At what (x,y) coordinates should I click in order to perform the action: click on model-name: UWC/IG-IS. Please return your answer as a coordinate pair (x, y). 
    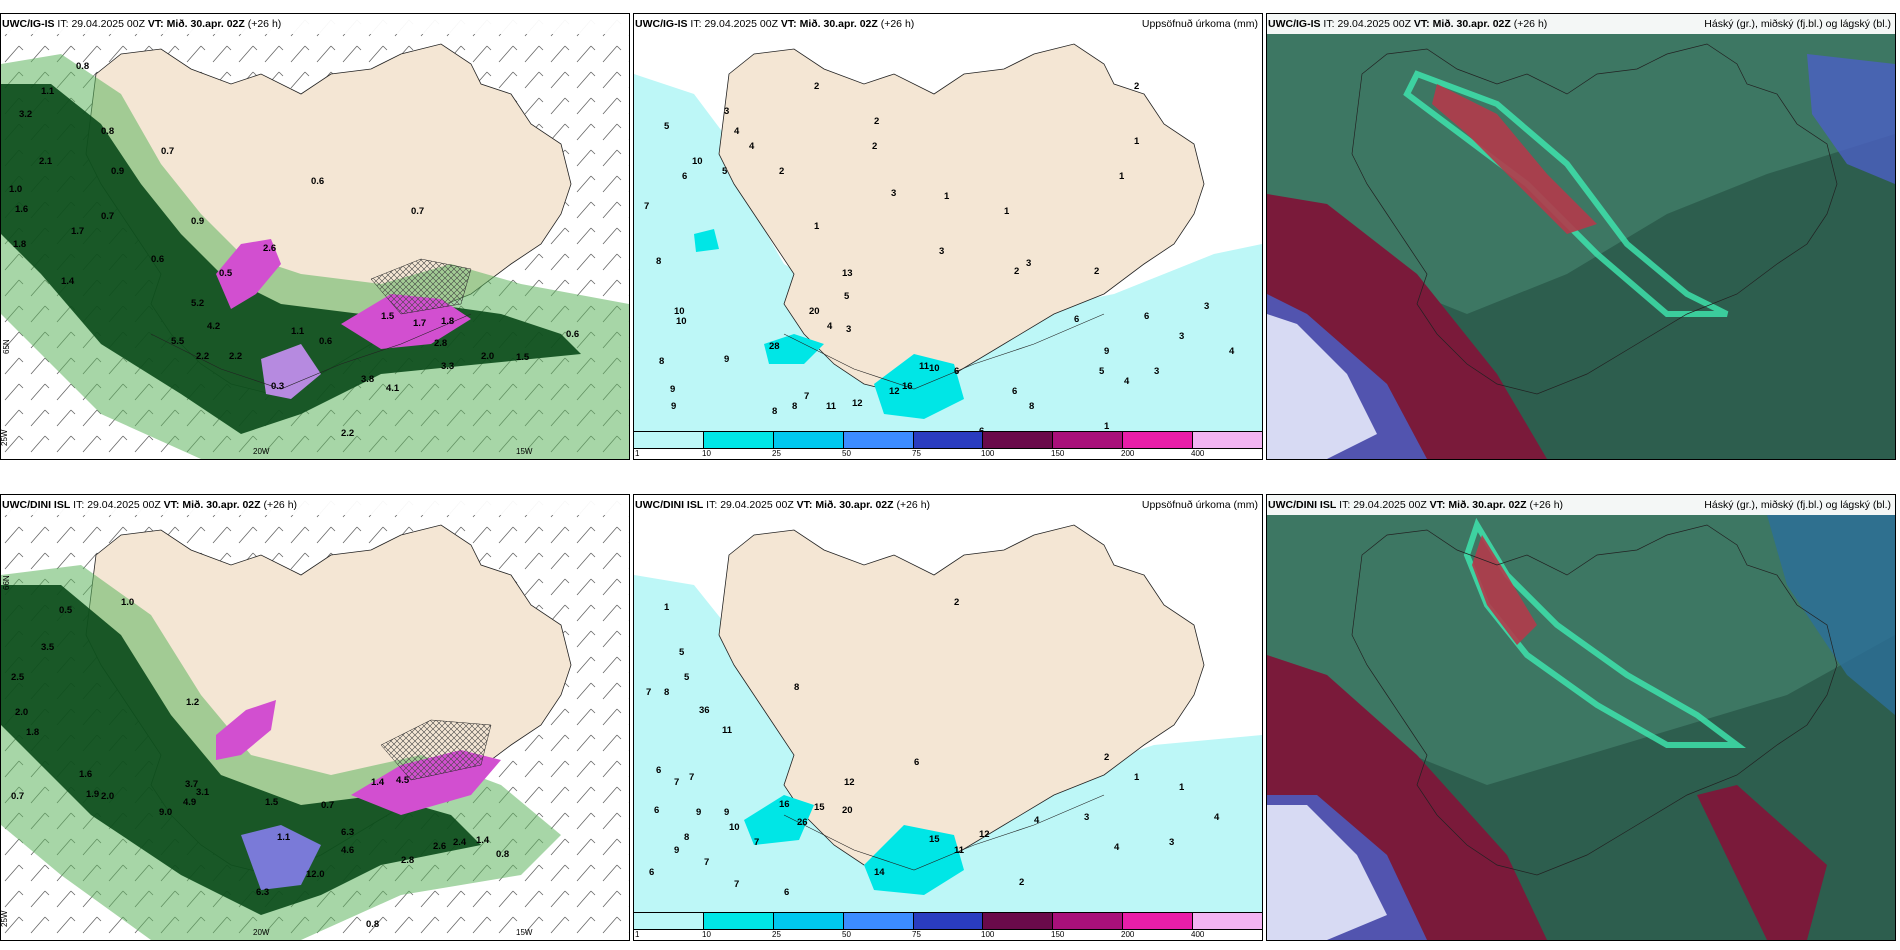
    Looking at the image, I should click on (1294, 24).